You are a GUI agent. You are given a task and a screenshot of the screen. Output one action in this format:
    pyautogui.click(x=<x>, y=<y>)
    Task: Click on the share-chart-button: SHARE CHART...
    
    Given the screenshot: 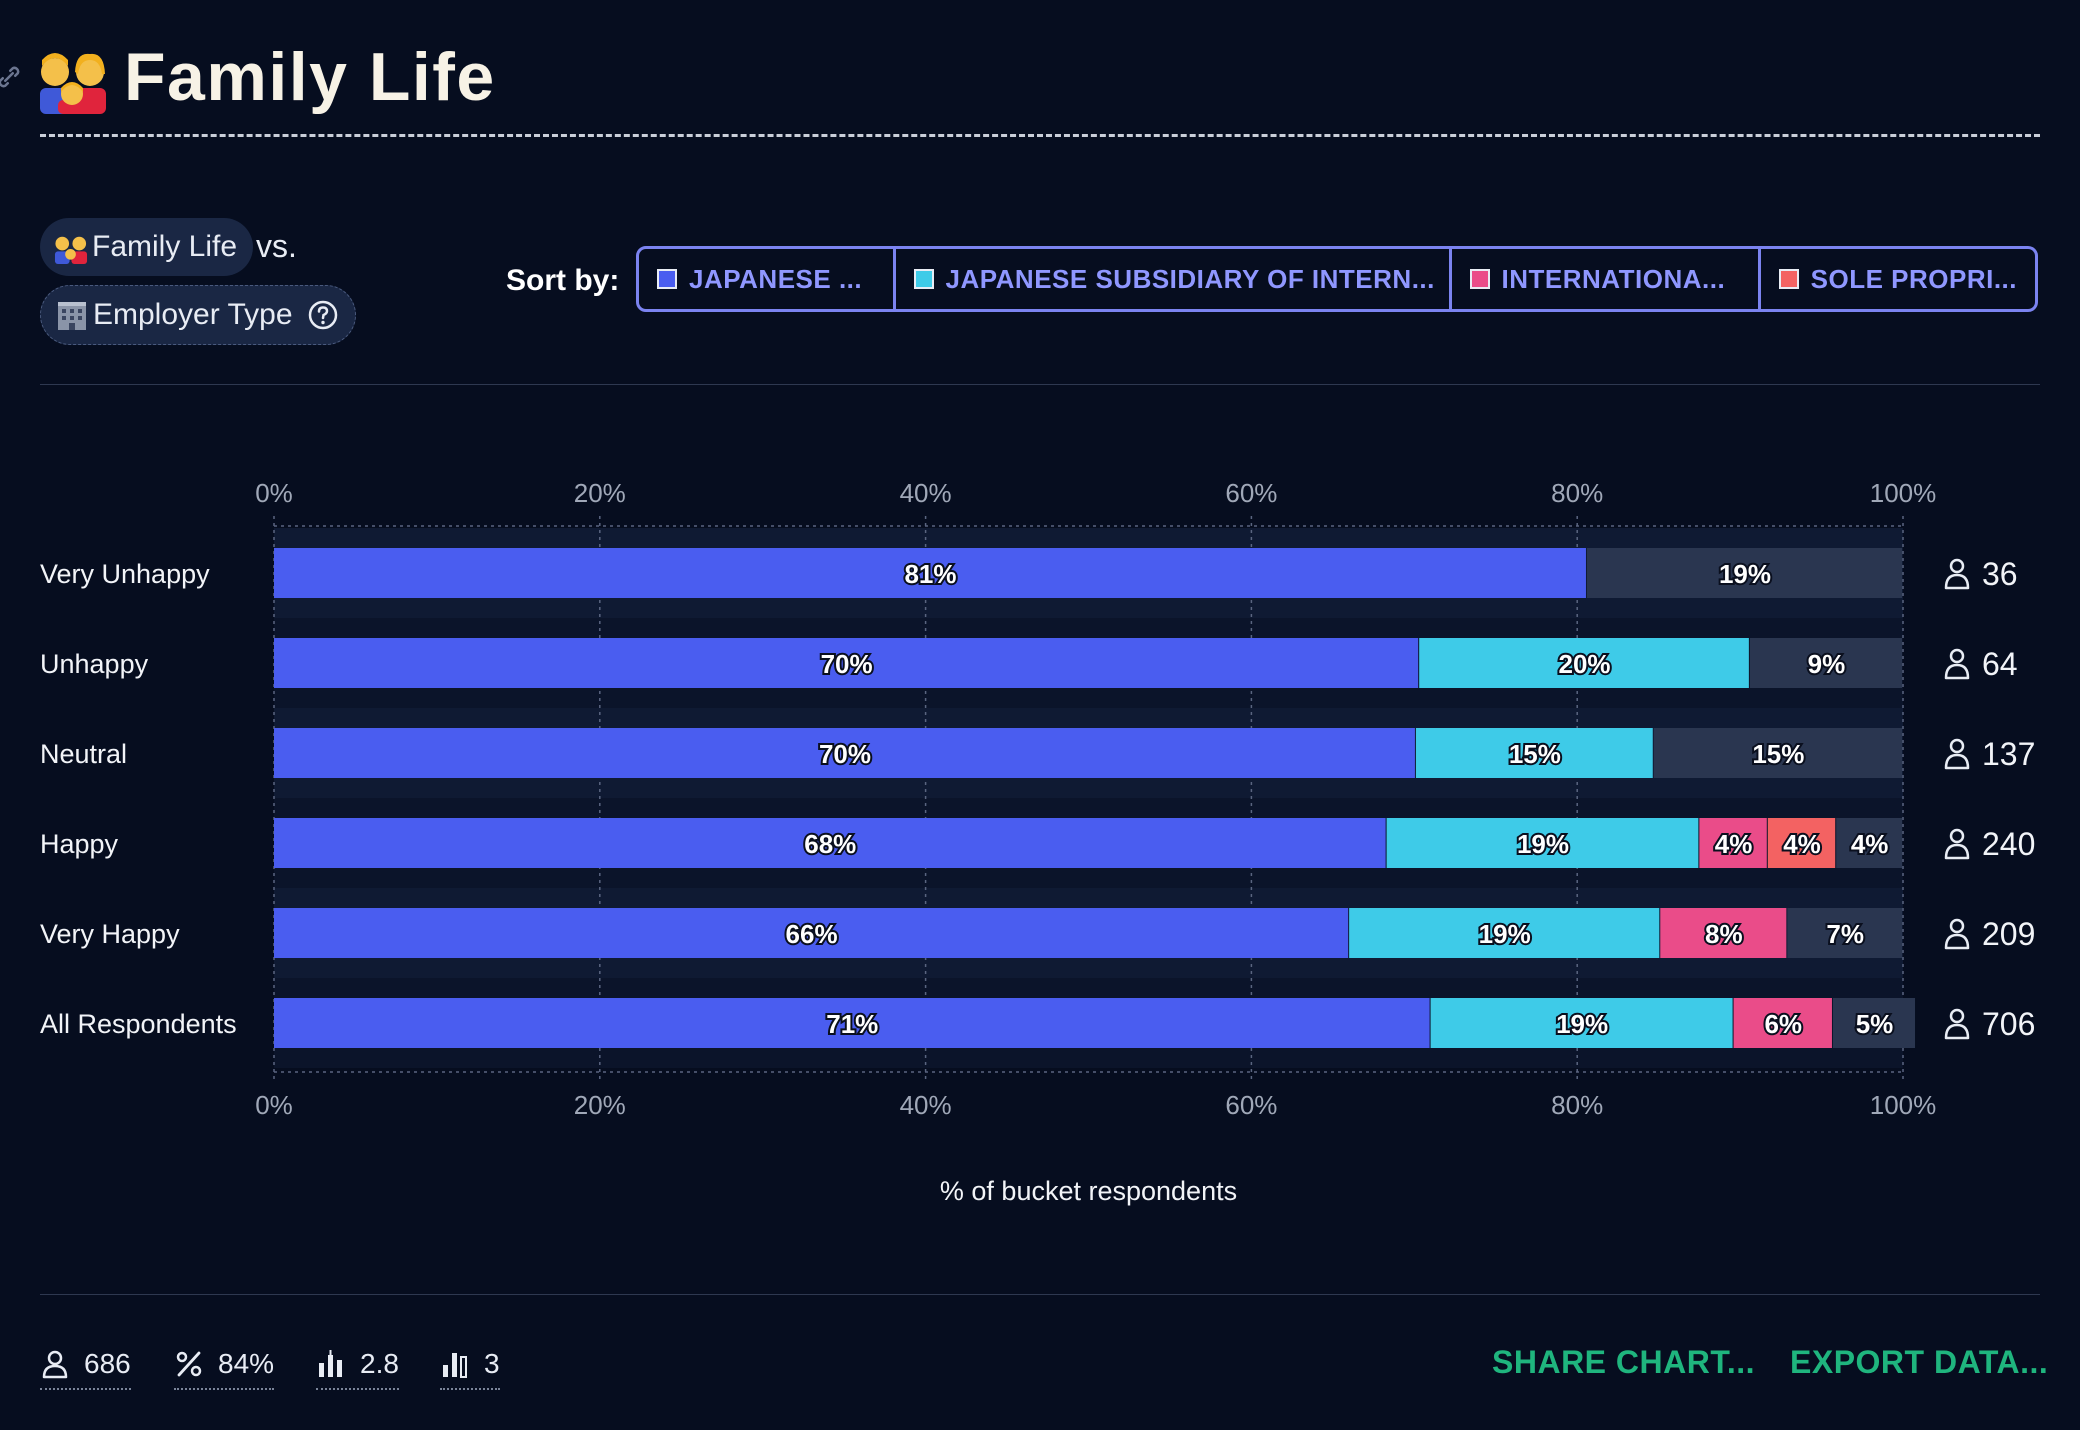 What is the action you would take?
    pyautogui.click(x=1624, y=1362)
    